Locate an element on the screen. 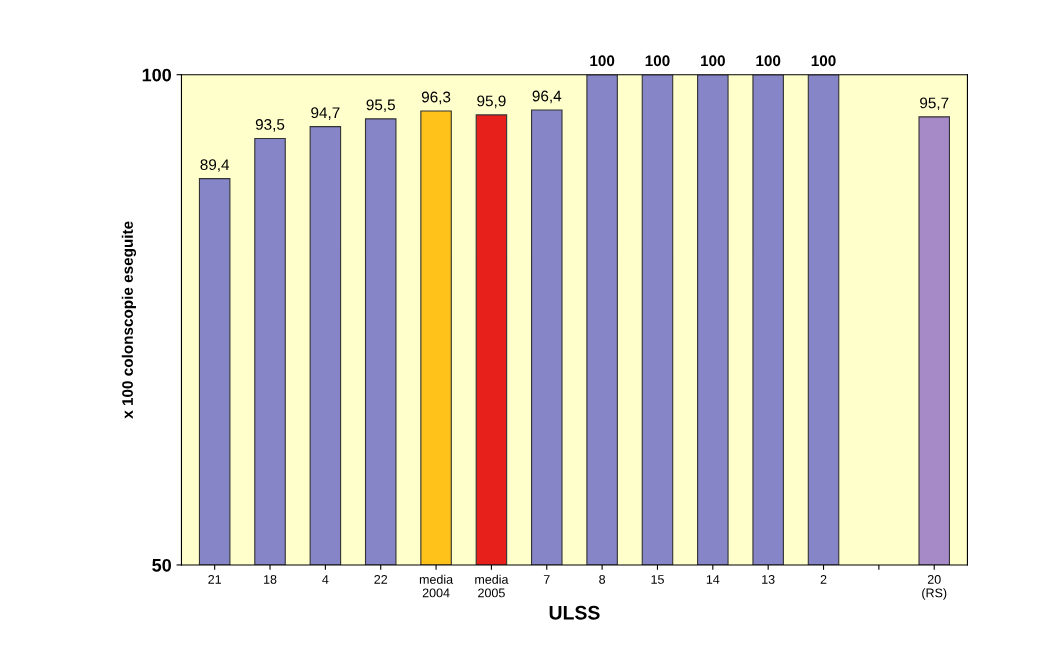 The width and height of the screenshot is (1055, 667). data-label: 95,5 is located at coordinates (380, 106).